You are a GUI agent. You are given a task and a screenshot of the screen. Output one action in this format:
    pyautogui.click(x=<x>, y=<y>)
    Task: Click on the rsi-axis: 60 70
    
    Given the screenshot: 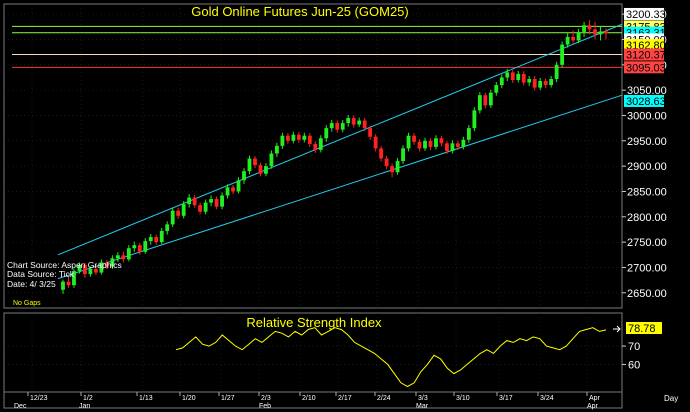 What is the action you would take?
    pyautogui.click(x=626, y=348)
    